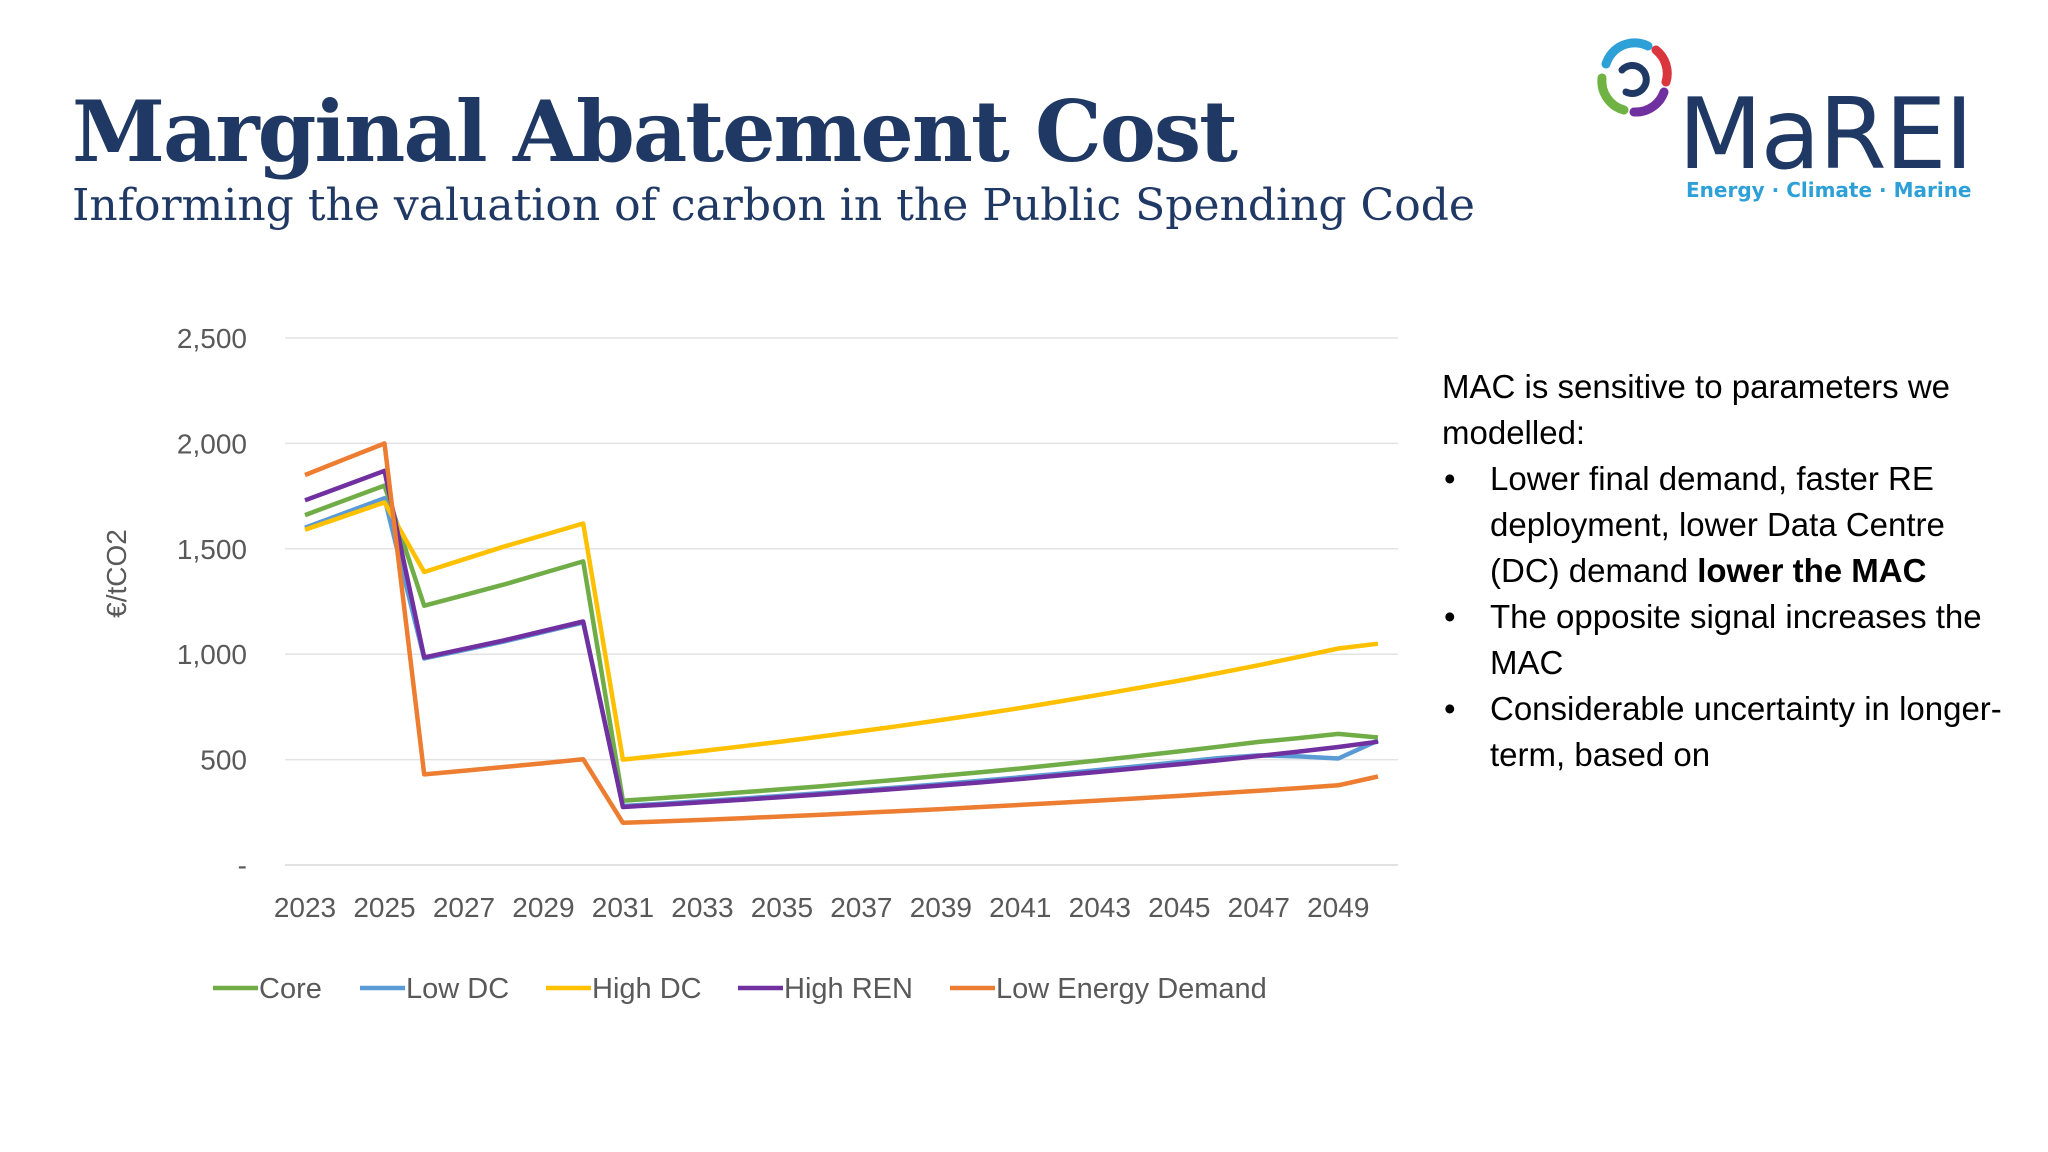 This screenshot has width=2048, height=1152. I want to click on x-tick-label: 2043, so click(1100, 907).